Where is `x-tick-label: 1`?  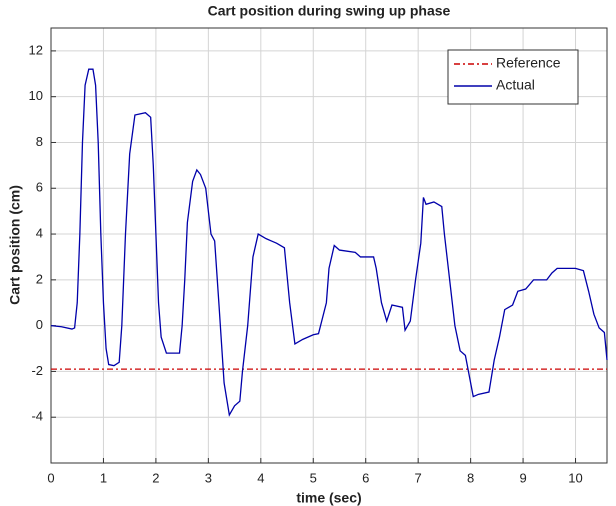
x-tick-label: 1 is located at coordinates (103, 477).